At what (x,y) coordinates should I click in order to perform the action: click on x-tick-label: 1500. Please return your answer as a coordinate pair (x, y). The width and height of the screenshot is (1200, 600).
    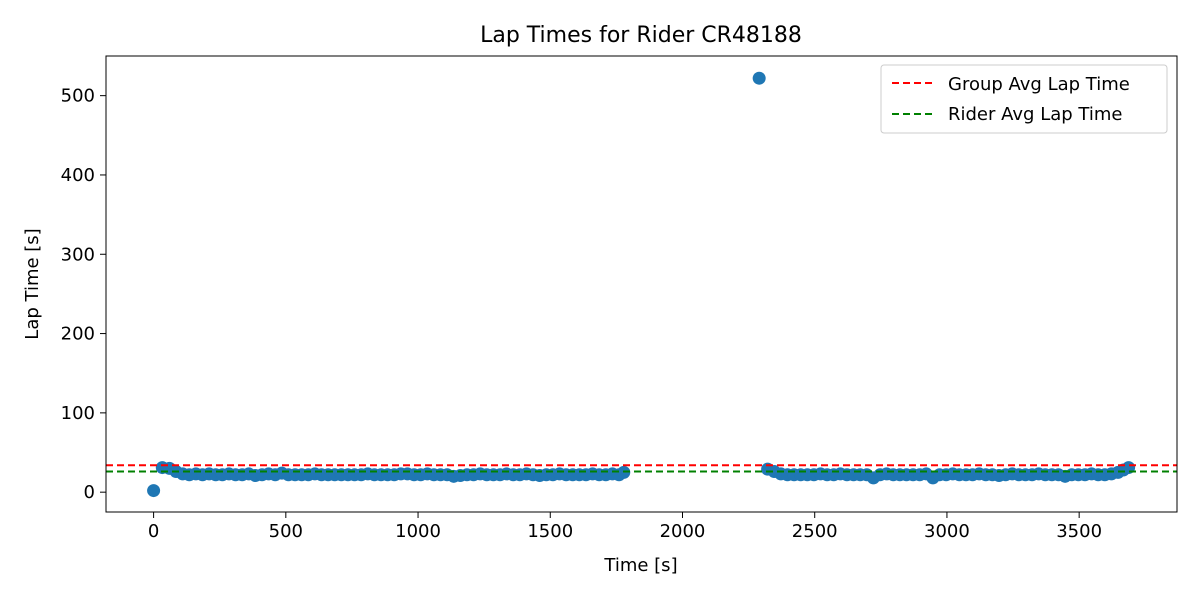
    Looking at the image, I should click on (550, 531).